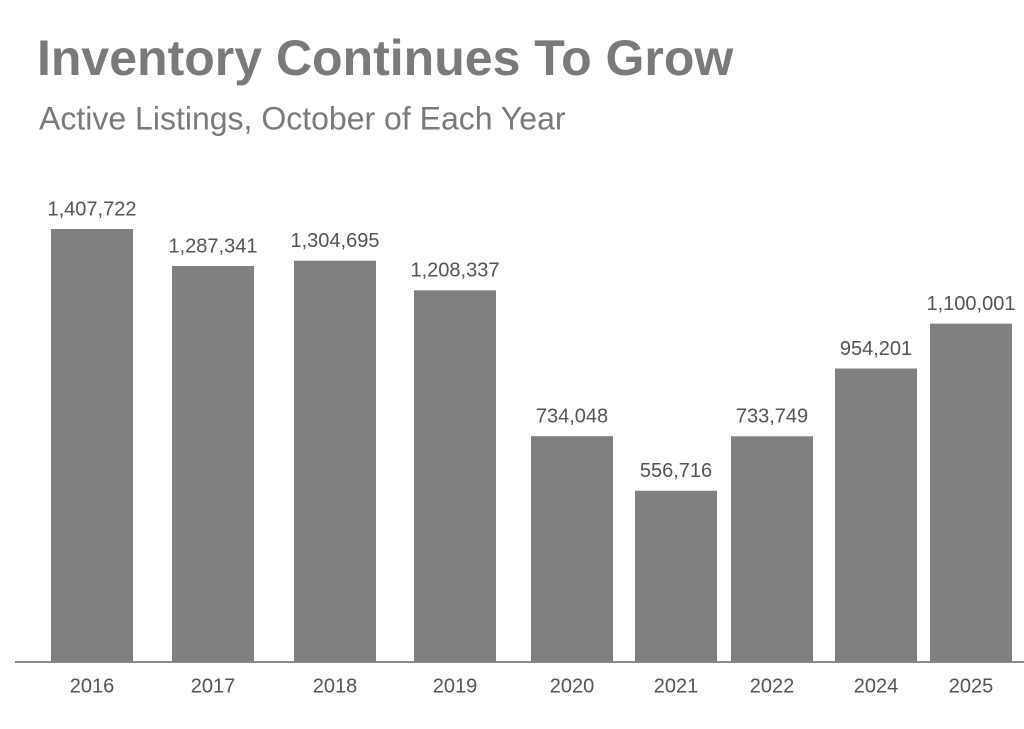 Image resolution: width=1024 pixels, height=729 pixels. What do you see at coordinates (335, 241) in the screenshot?
I see `value-label: 1,304,695` at bounding box center [335, 241].